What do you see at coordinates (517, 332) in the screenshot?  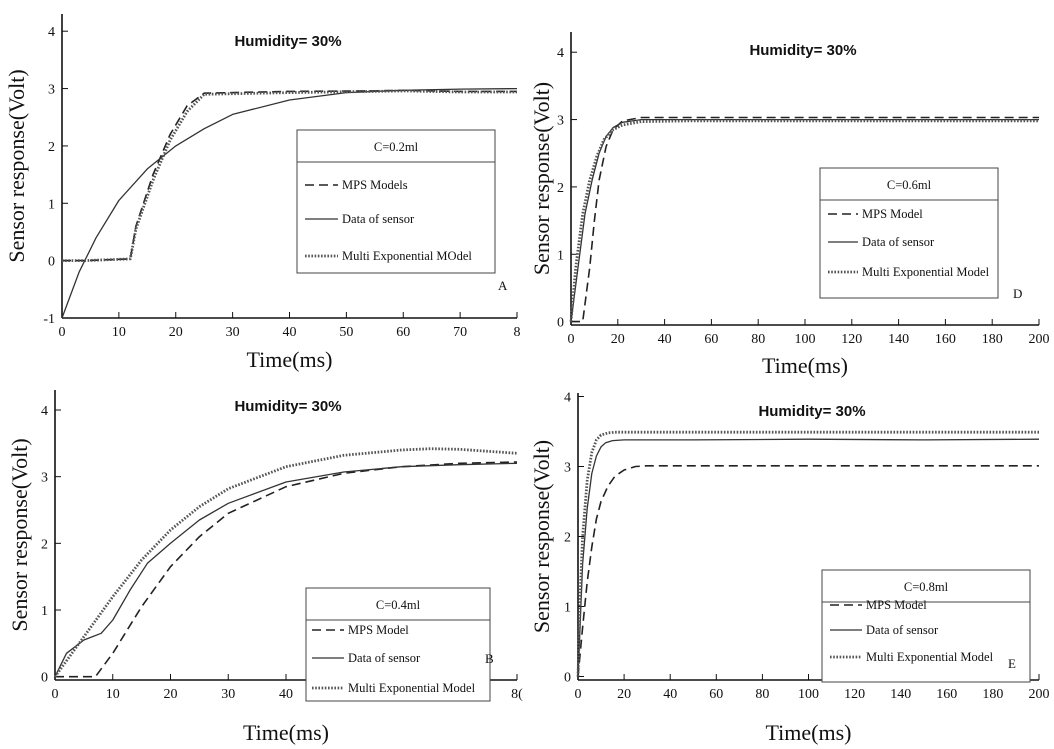 I see `panel-a-x-tick-label: 8` at bounding box center [517, 332].